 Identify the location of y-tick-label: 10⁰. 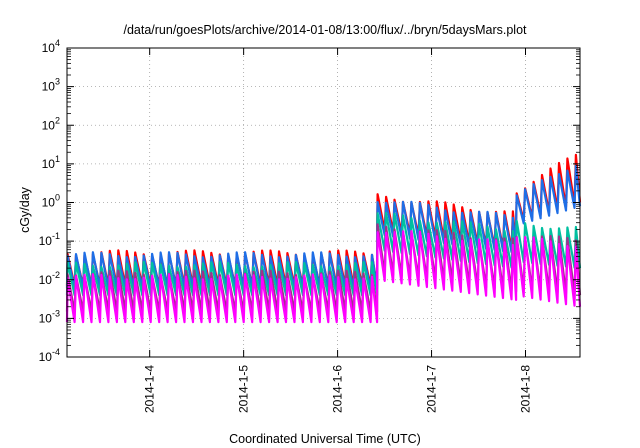
(51, 201).